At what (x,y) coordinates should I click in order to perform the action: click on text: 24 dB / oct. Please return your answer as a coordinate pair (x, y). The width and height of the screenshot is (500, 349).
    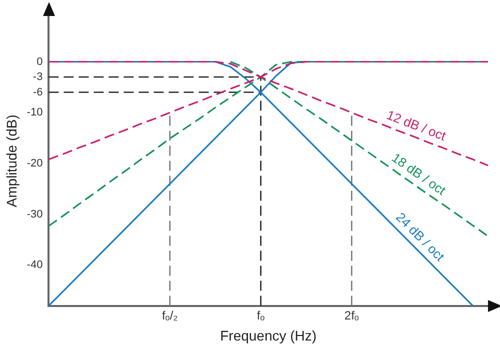
    Looking at the image, I should click on (420, 236).